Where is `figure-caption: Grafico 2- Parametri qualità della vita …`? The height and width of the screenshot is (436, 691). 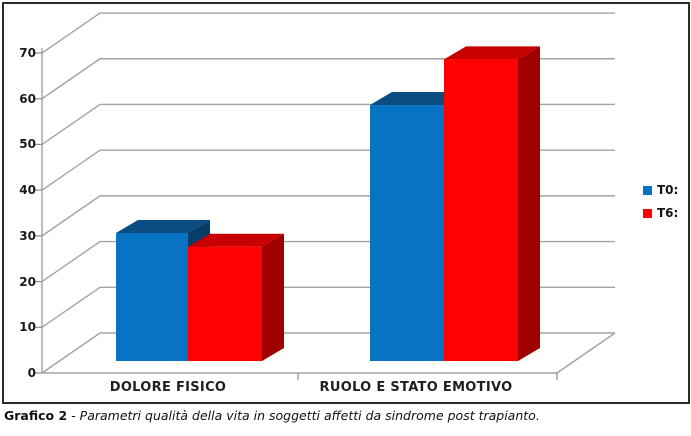 figure-caption: Grafico 2- Parametri qualità della vita … is located at coordinates (345, 415).